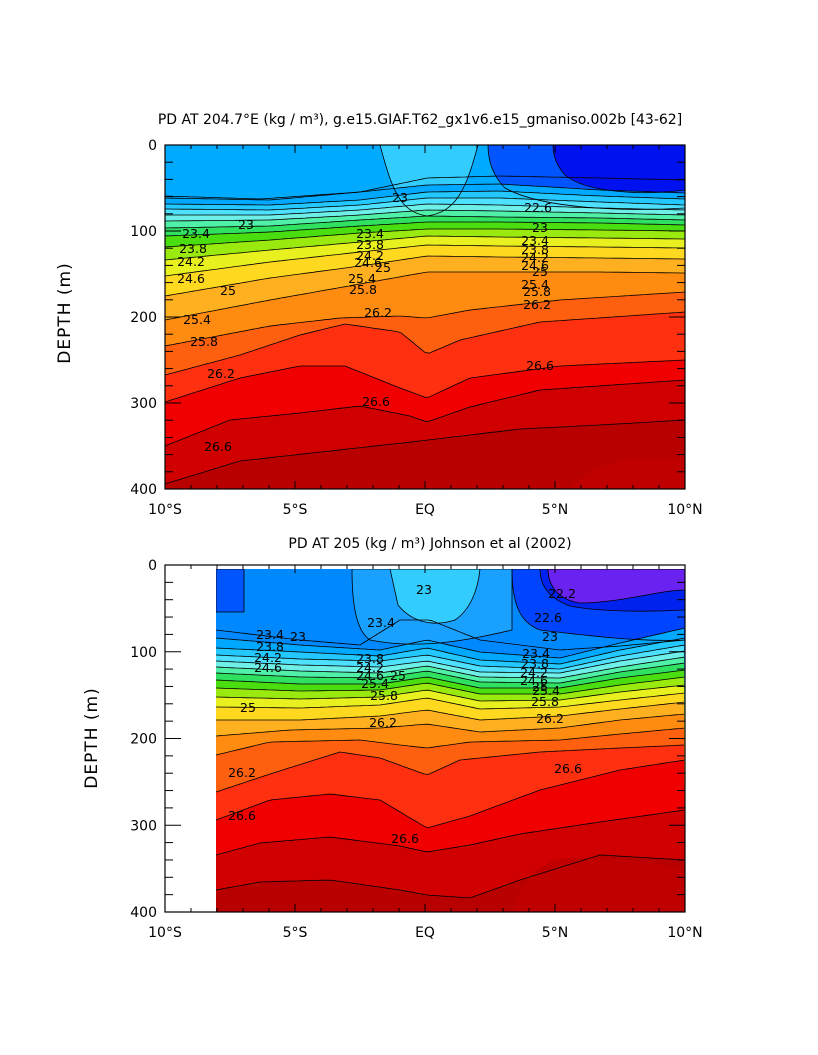 This screenshot has height=1055, width=818. I want to click on y-tick-label: 0, so click(152, 146).